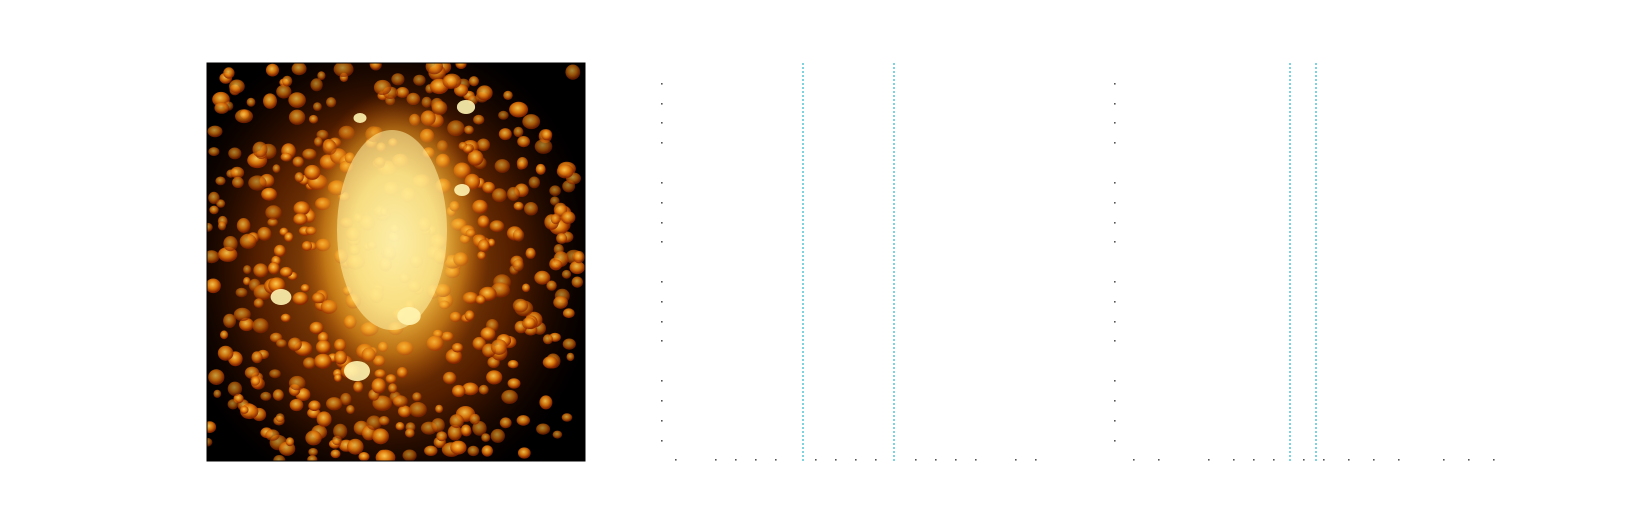  What do you see at coordinates (1314, 460) in the screenshot?
I see `profile-panel-2-x-ticks` at bounding box center [1314, 460].